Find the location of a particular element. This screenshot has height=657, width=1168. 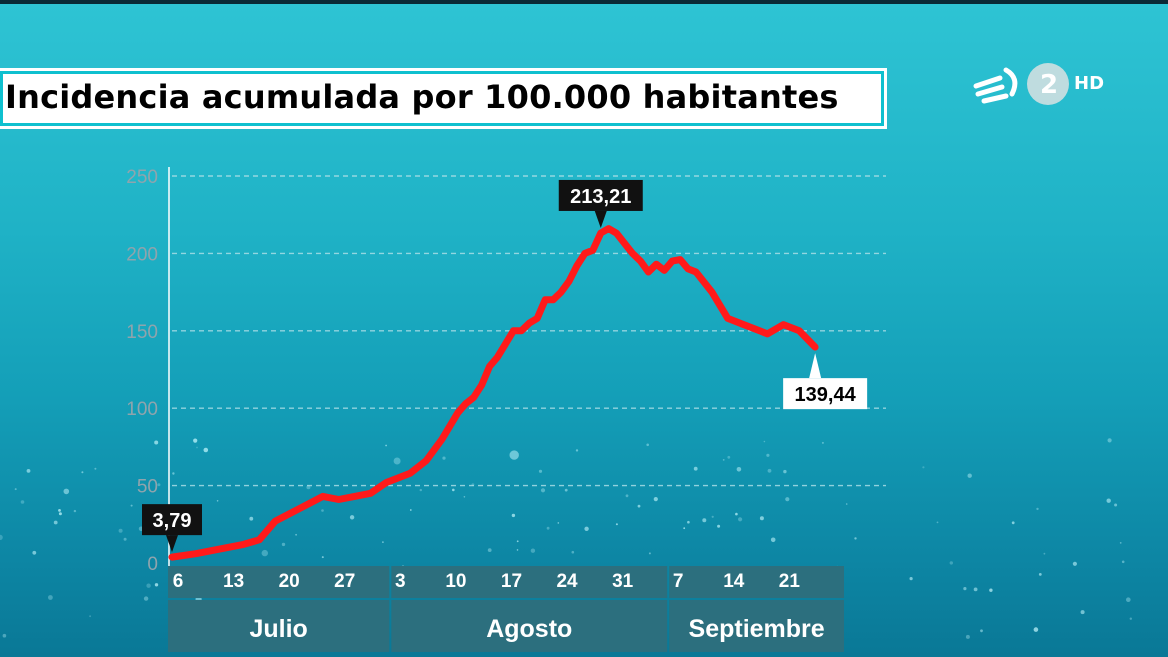

y-tick-label: 200 is located at coordinates (142, 254).